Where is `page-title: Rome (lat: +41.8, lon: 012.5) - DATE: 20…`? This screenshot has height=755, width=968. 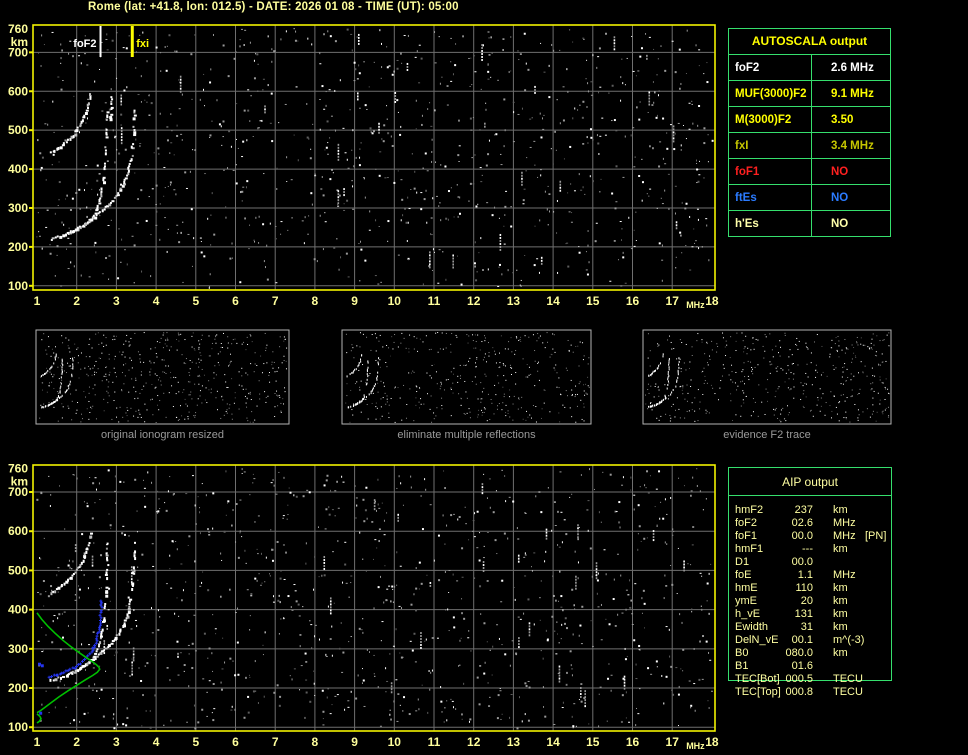 page-title: Rome (lat: +41.8, lon: 012.5) - DATE: 20… is located at coordinates (273, 7).